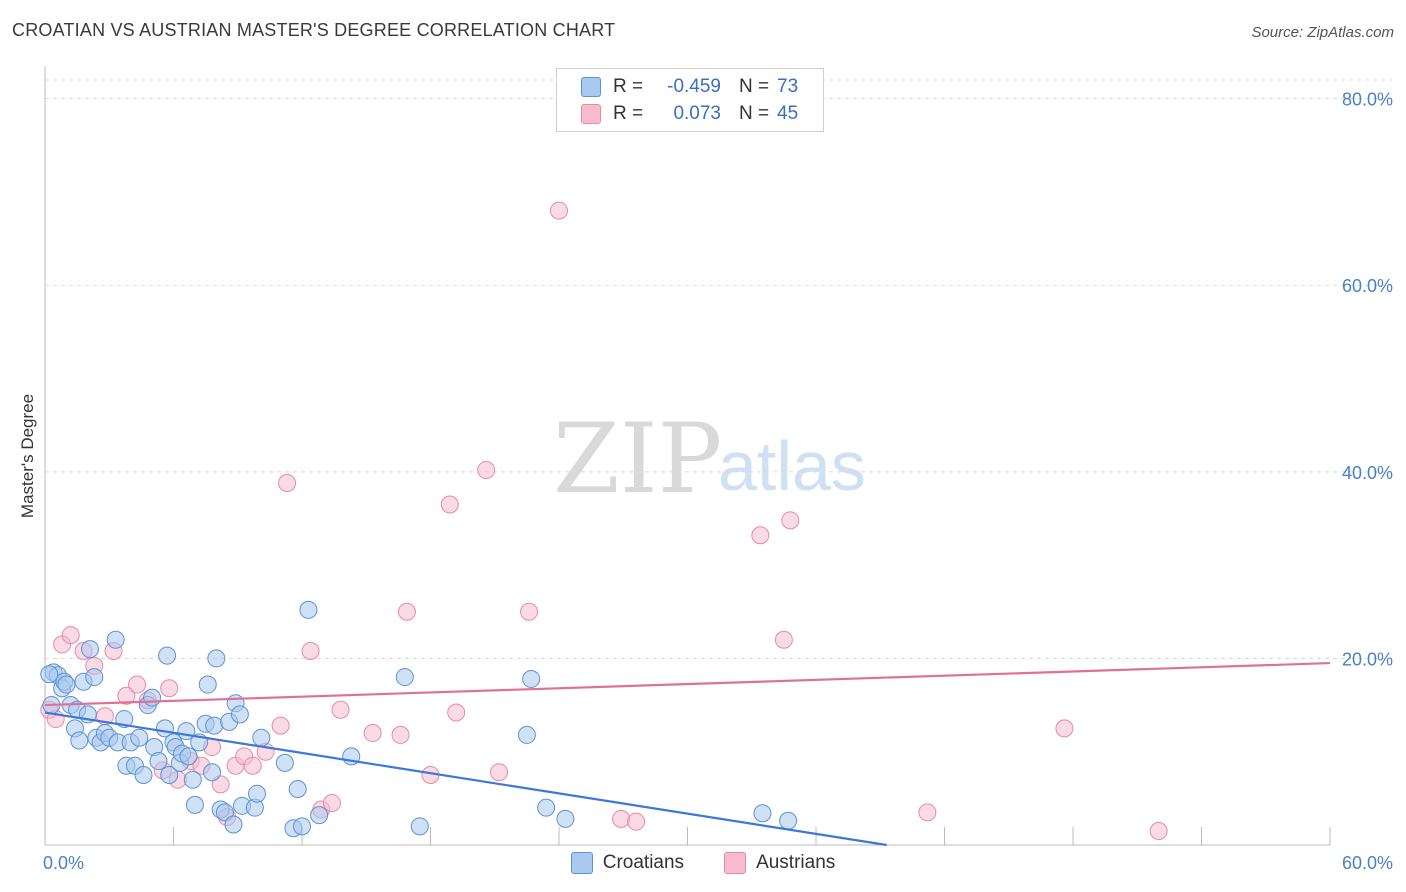  What do you see at coordinates (792, 466) in the screenshot?
I see `watermark-atlas: atlas` at bounding box center [792, 466].